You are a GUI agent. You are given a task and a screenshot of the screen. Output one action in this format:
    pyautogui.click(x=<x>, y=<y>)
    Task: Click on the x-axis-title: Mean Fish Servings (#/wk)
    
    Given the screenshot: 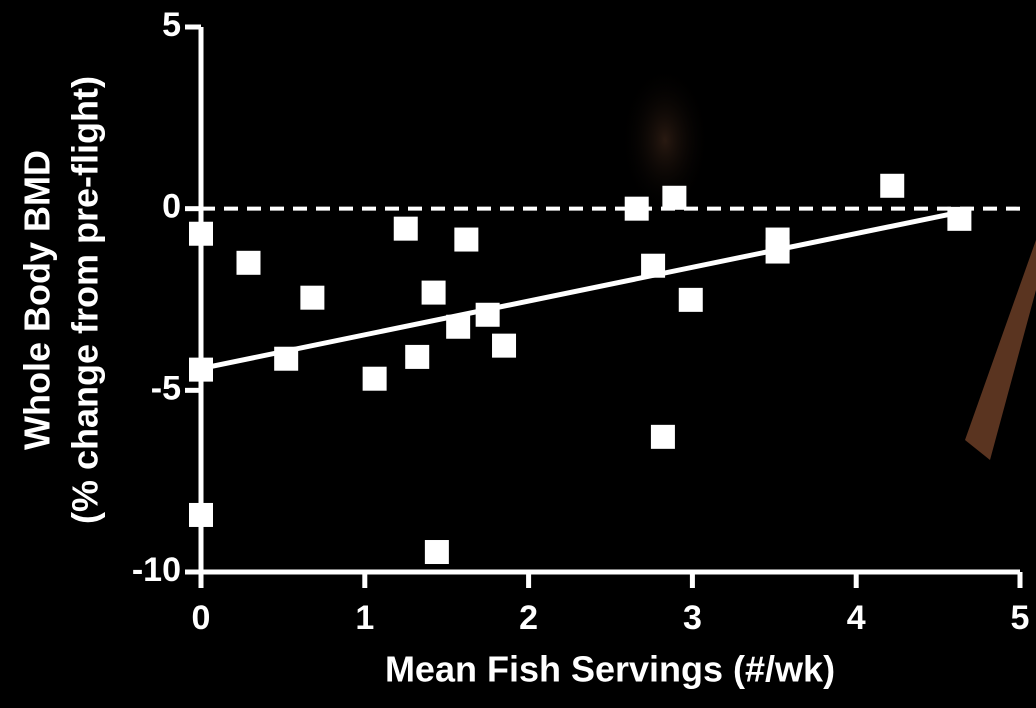 What is the action you would take?
    pyautogui.click(x=610, y=669)
    